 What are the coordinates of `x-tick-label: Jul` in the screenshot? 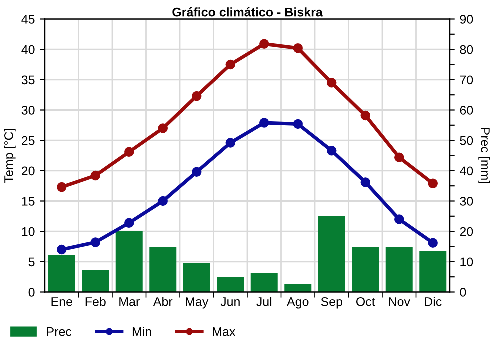 It's located at (264, 301).